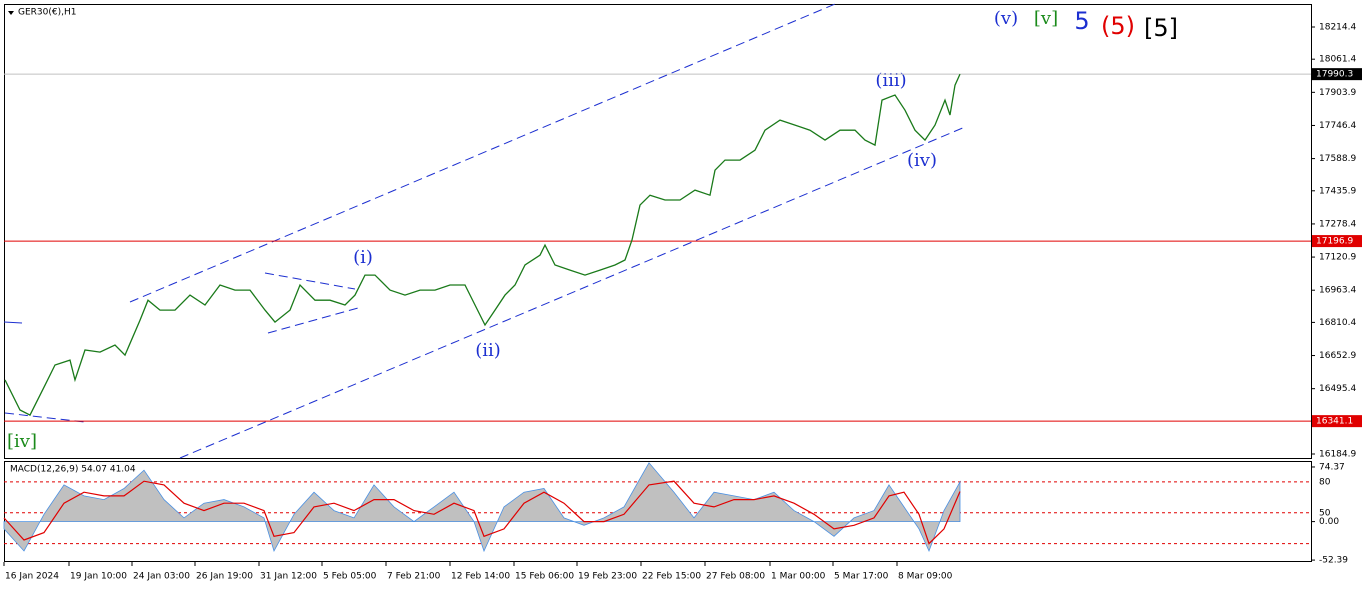 The width and height of the screenshot is (1366, 592). What do you see at coordinates (1337, 191) in the screenshot?
I see `y-tick-label: 17435.9` at bounding box center [1337, 191].